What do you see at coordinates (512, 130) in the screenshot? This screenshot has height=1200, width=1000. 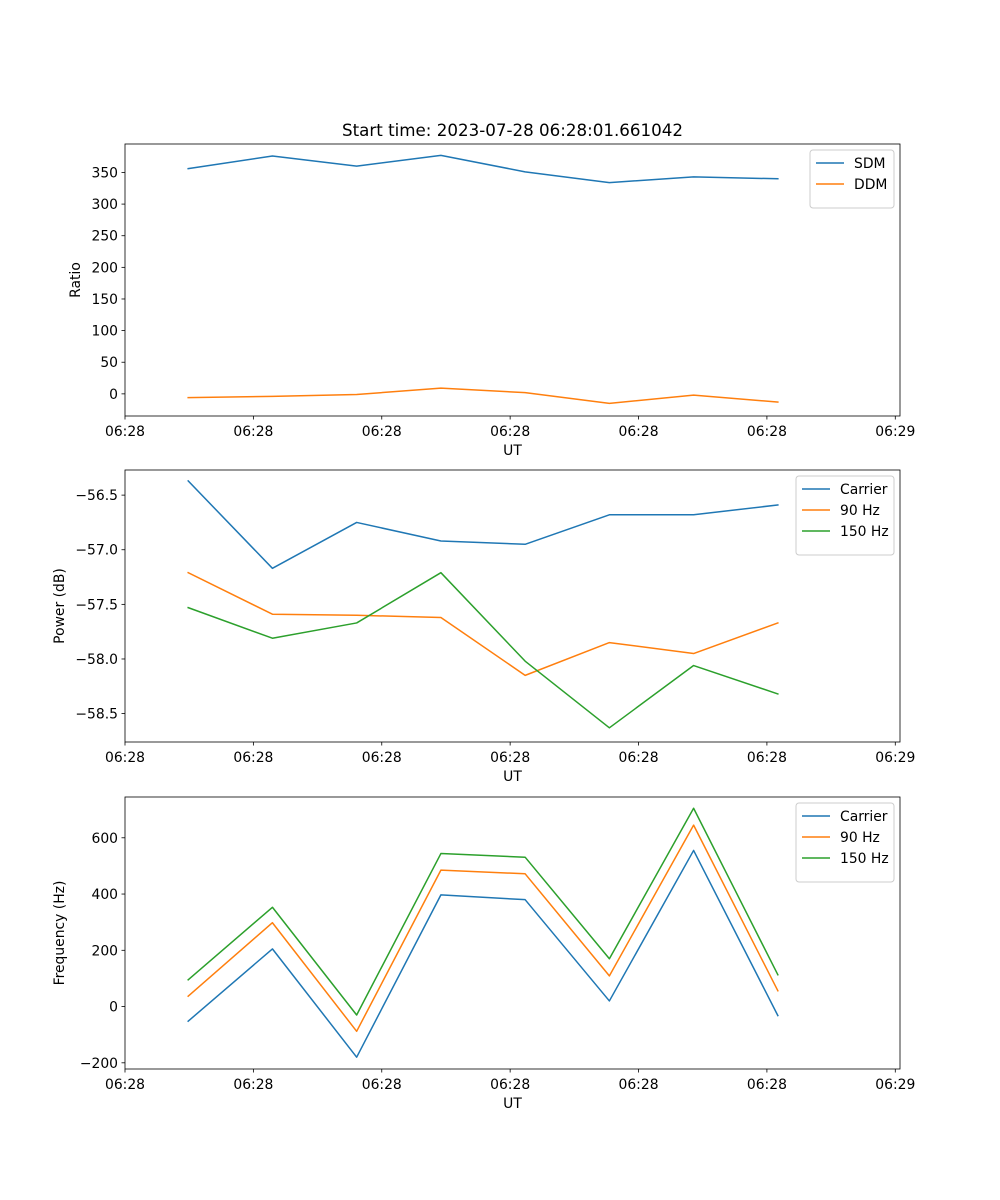 I see `chart-title: Start time: 2023-07-28 06:28:01.661042` at bounding box center [512, 130].